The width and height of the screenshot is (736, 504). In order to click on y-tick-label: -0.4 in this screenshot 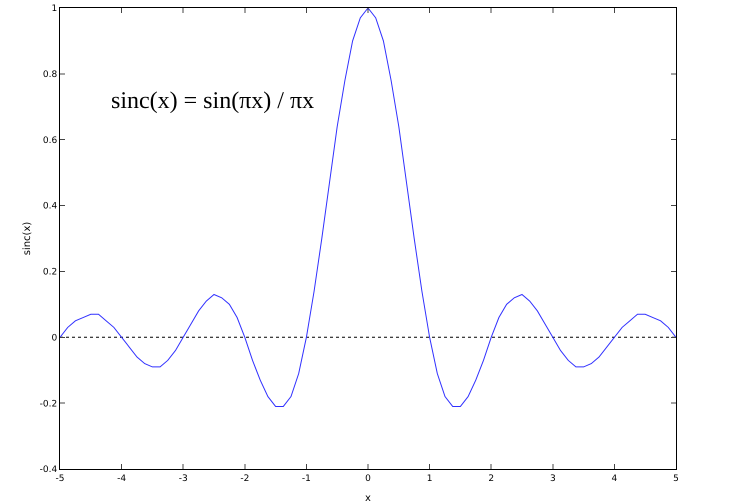, I will do `click(49, 470)`.